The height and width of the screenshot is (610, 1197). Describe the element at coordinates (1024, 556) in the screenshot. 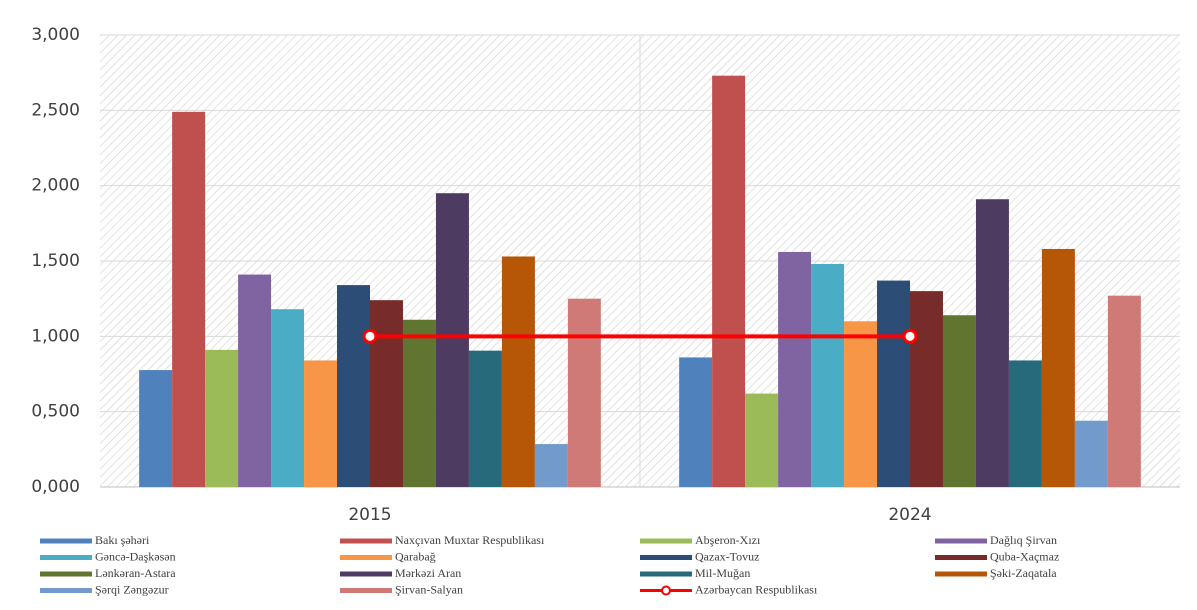

I see `legend-label: Quba-Xaçmaz` at that location.